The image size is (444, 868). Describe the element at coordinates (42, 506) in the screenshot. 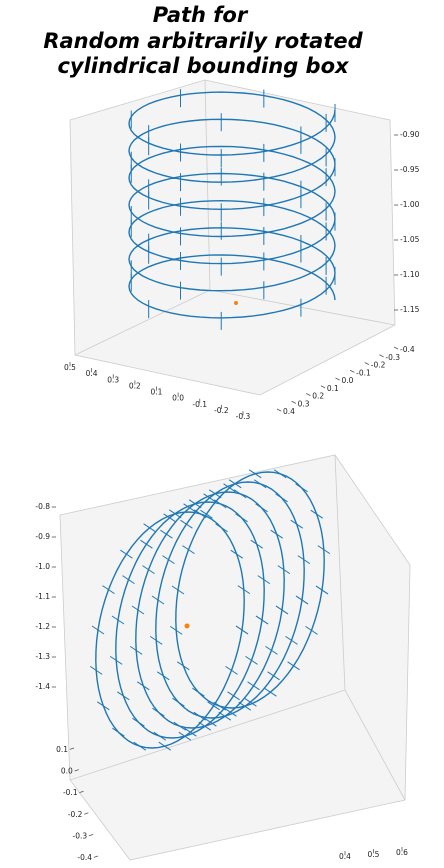

I see `tick-label: -0.8` at that location.